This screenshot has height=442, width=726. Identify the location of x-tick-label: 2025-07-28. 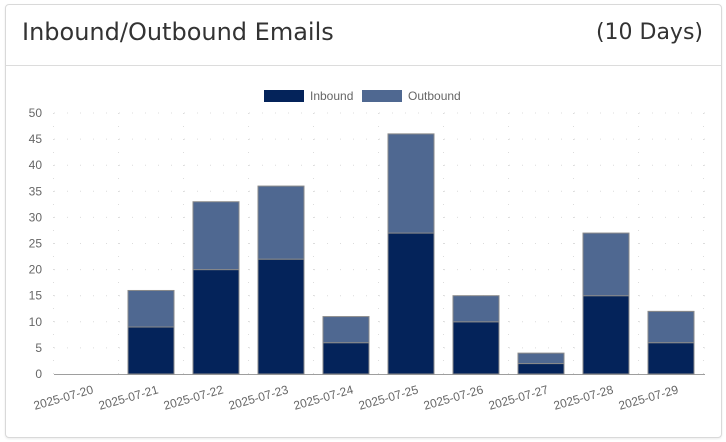
(583, 397).